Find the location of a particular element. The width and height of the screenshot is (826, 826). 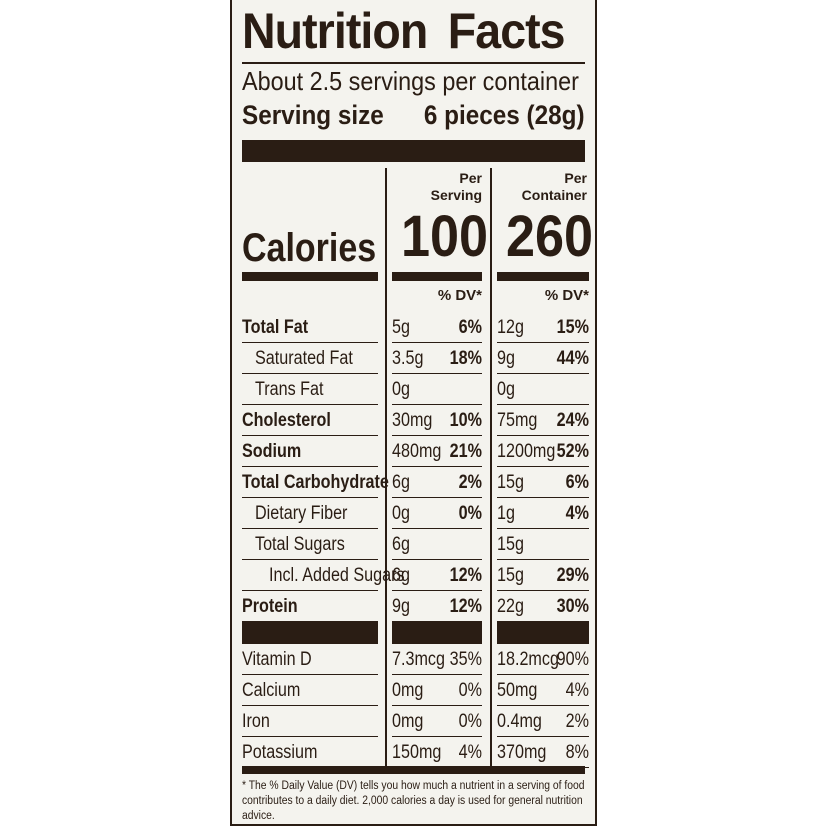

nutrient-container-dv: 24% is located at coordinates (572, 420).